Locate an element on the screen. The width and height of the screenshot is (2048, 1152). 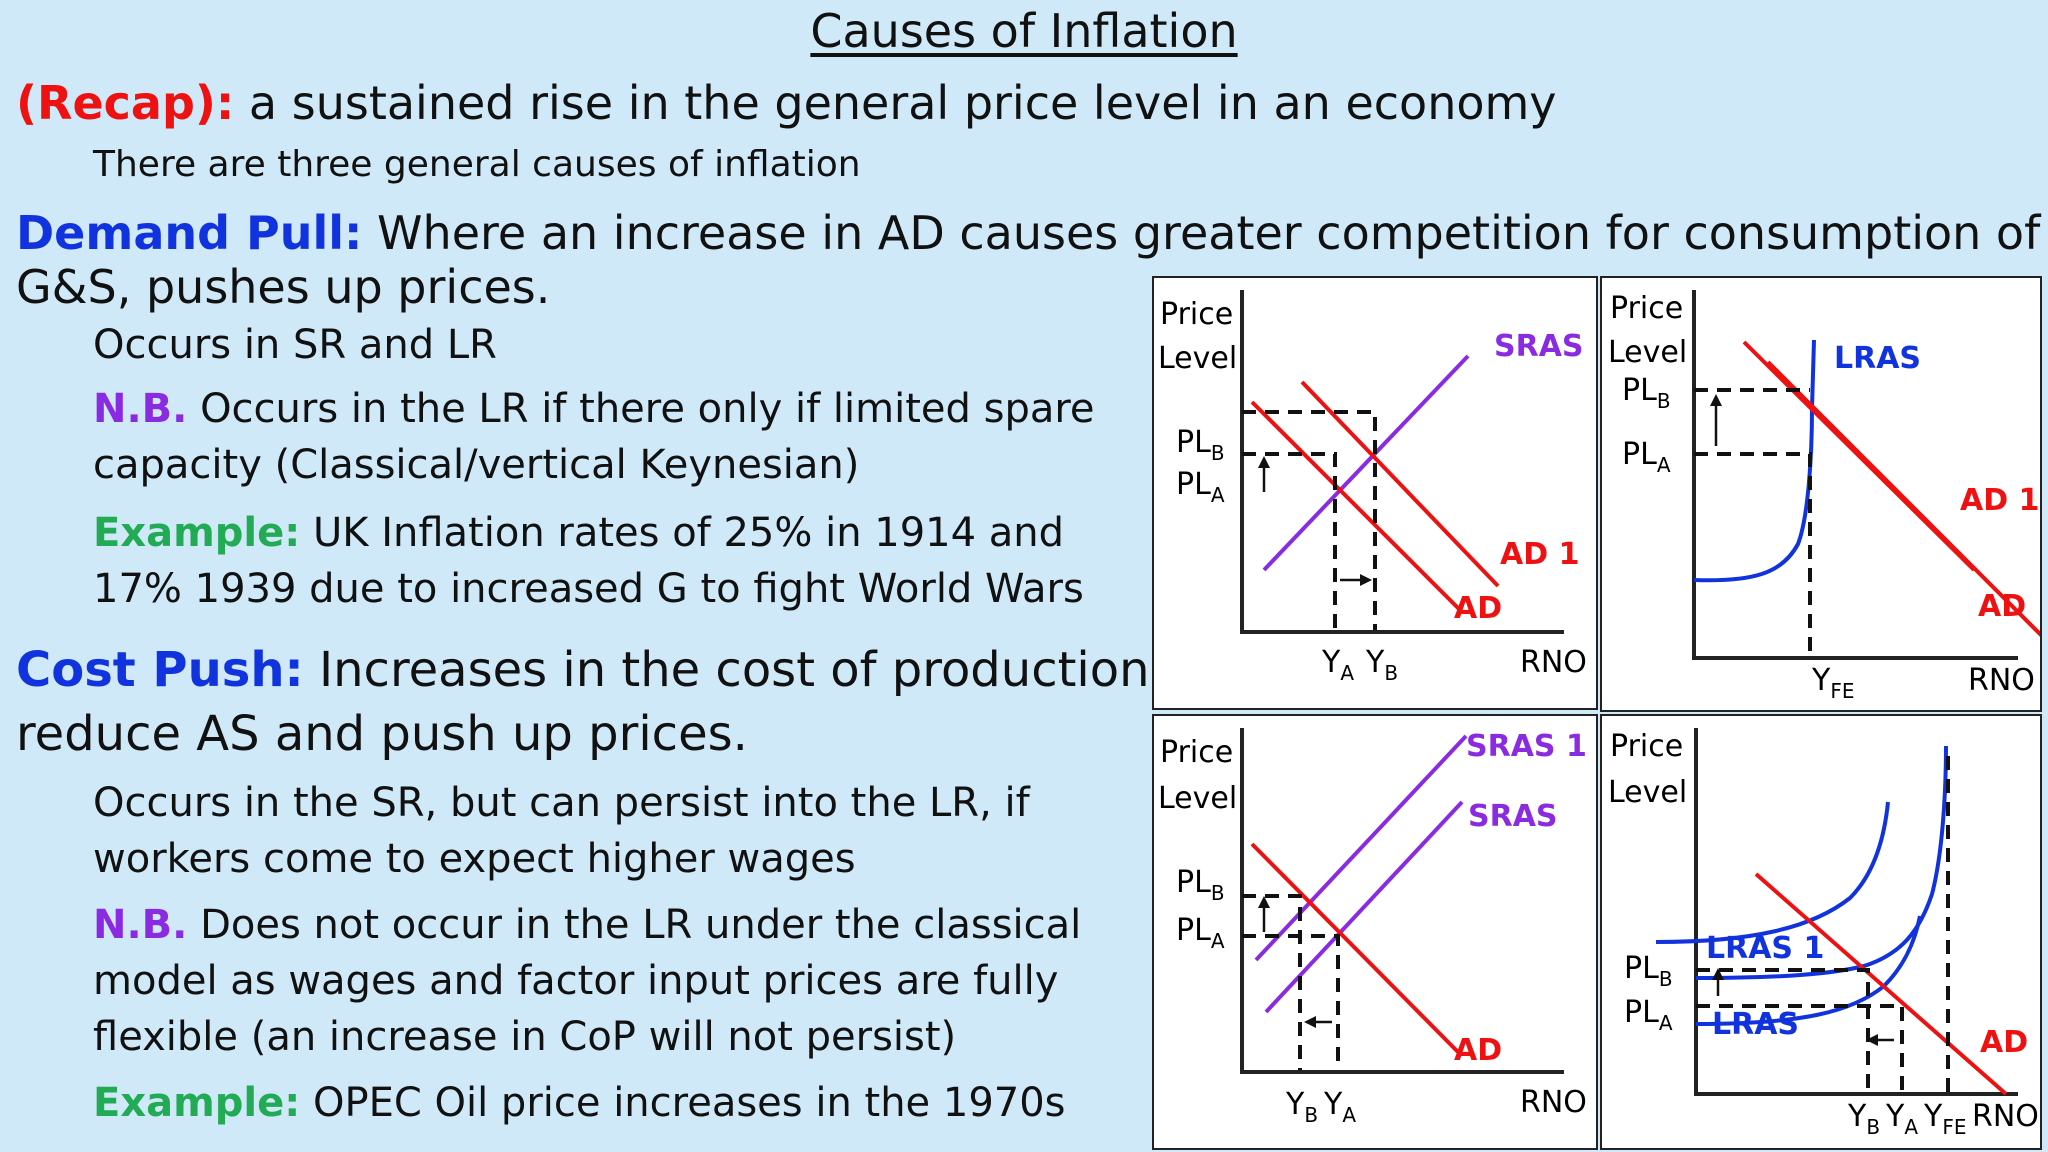
d4-lras-curve is located at coordinates (1821, 862).